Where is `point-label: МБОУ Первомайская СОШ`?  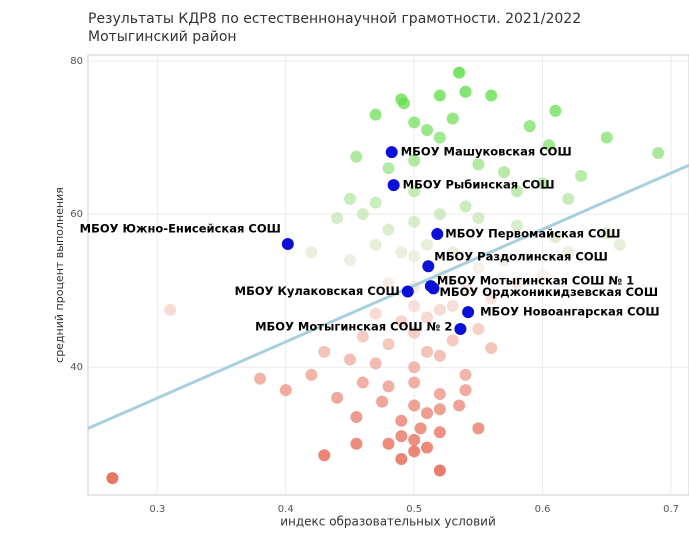 point-label: МБОУ Первомайская СОШ is located at coordinates (532, 234).